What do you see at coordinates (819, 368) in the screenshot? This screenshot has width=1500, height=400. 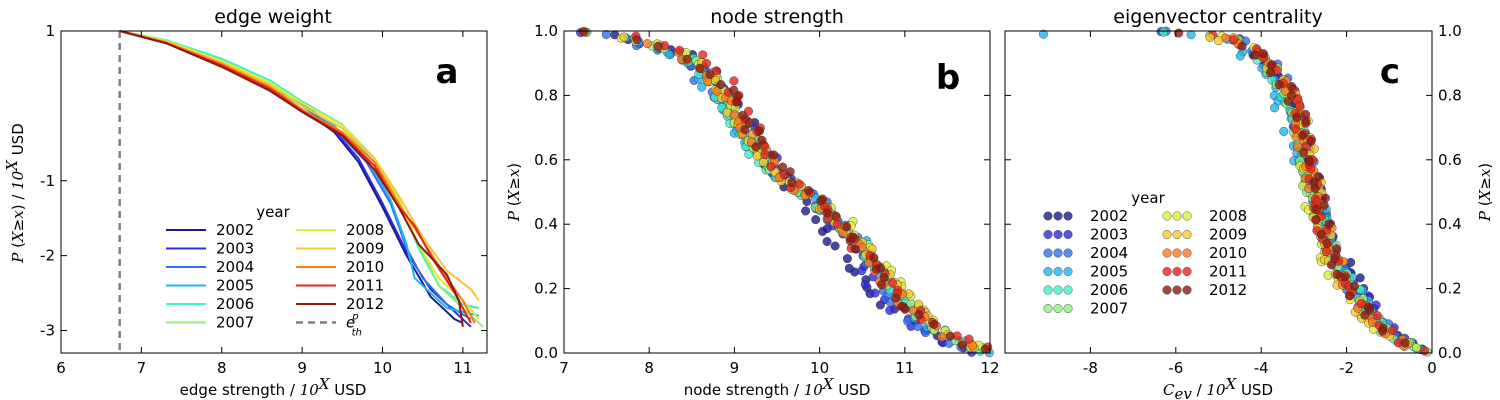 I see `panel-b-xtick-label: 10` at bounding box center [819, 368].